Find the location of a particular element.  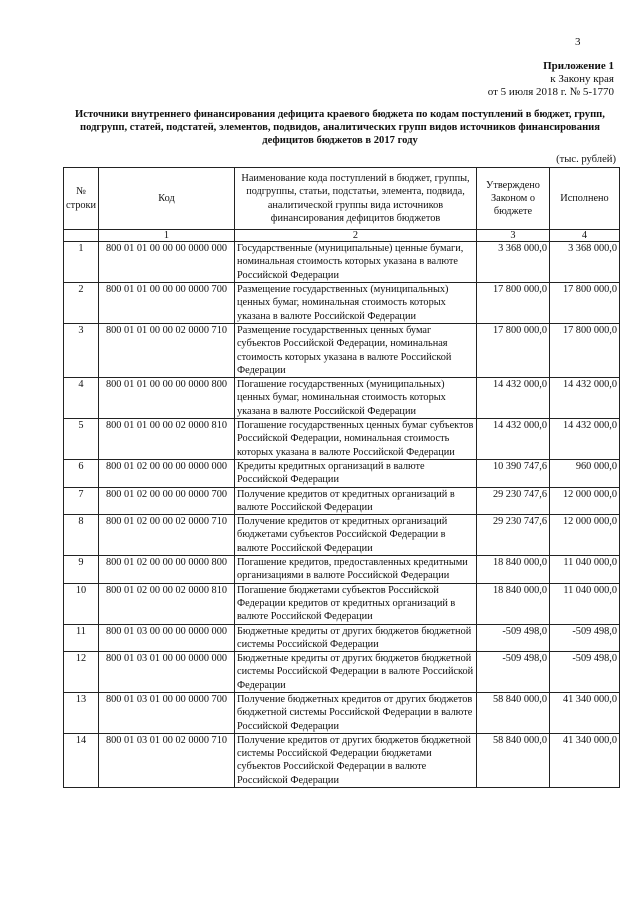

row-number-cell: 14 is located at coordinates (81, 760).